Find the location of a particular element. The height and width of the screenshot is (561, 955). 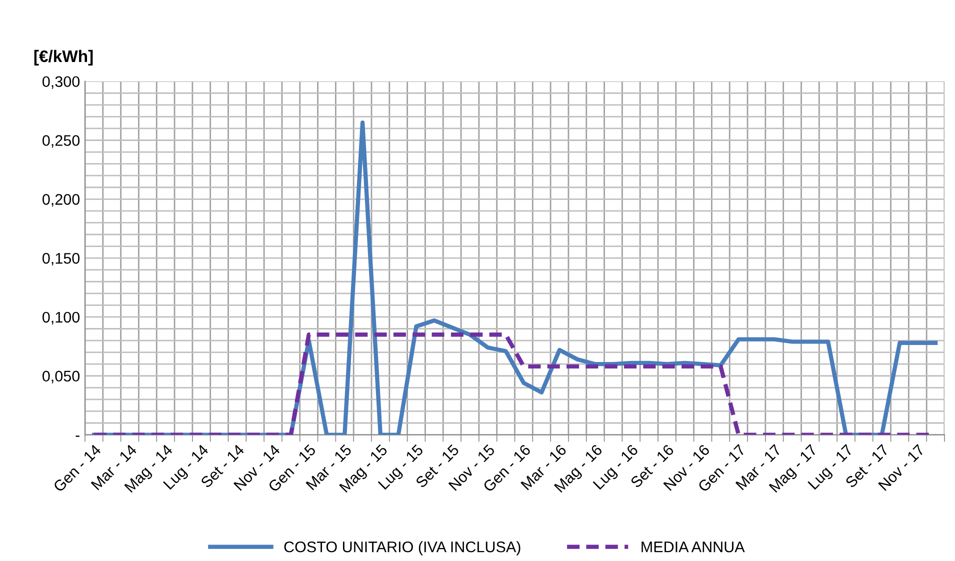

legend-label: MEDIA ANNUA is located at coordinates (693, 547).